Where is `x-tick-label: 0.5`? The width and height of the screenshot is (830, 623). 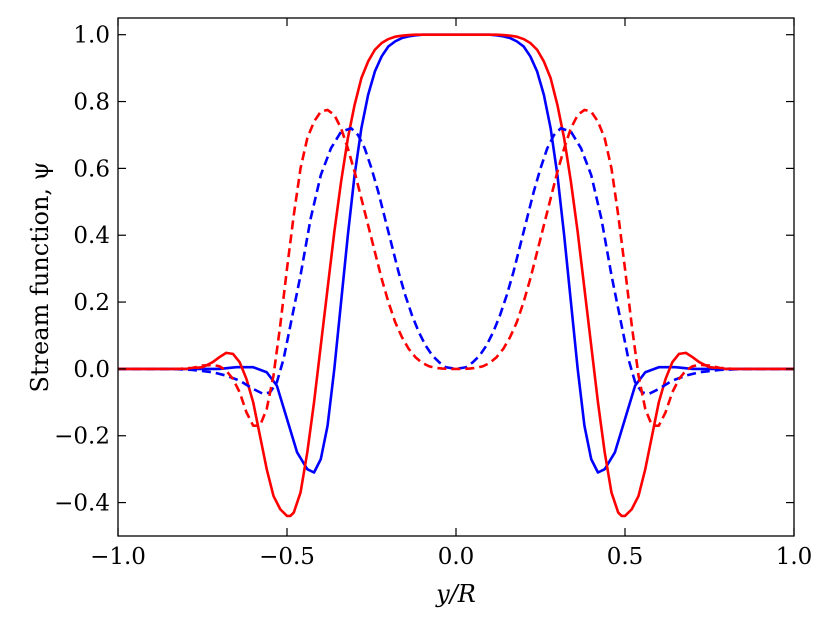
x-tick-label: 0.5 is located at coordinates (625, 557).